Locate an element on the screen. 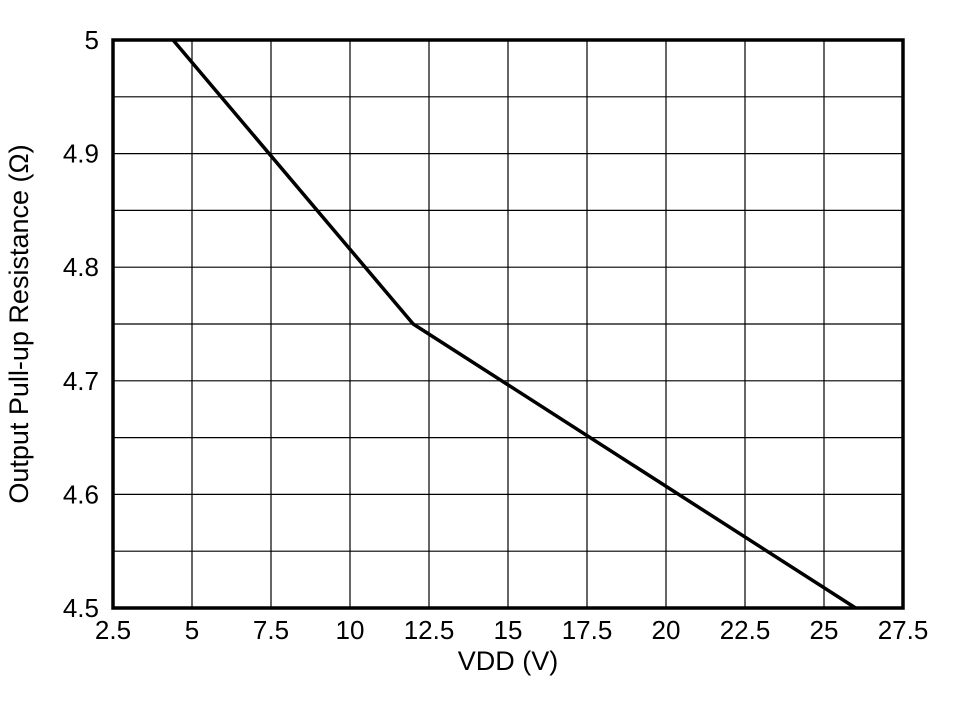  x-tick-label: 7.5 is located at coordinates (271, 630).